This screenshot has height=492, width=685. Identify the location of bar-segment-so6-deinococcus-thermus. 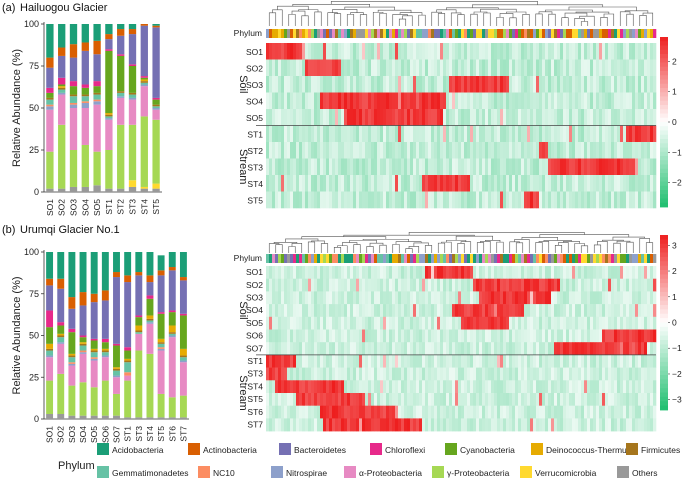
(105, 349).